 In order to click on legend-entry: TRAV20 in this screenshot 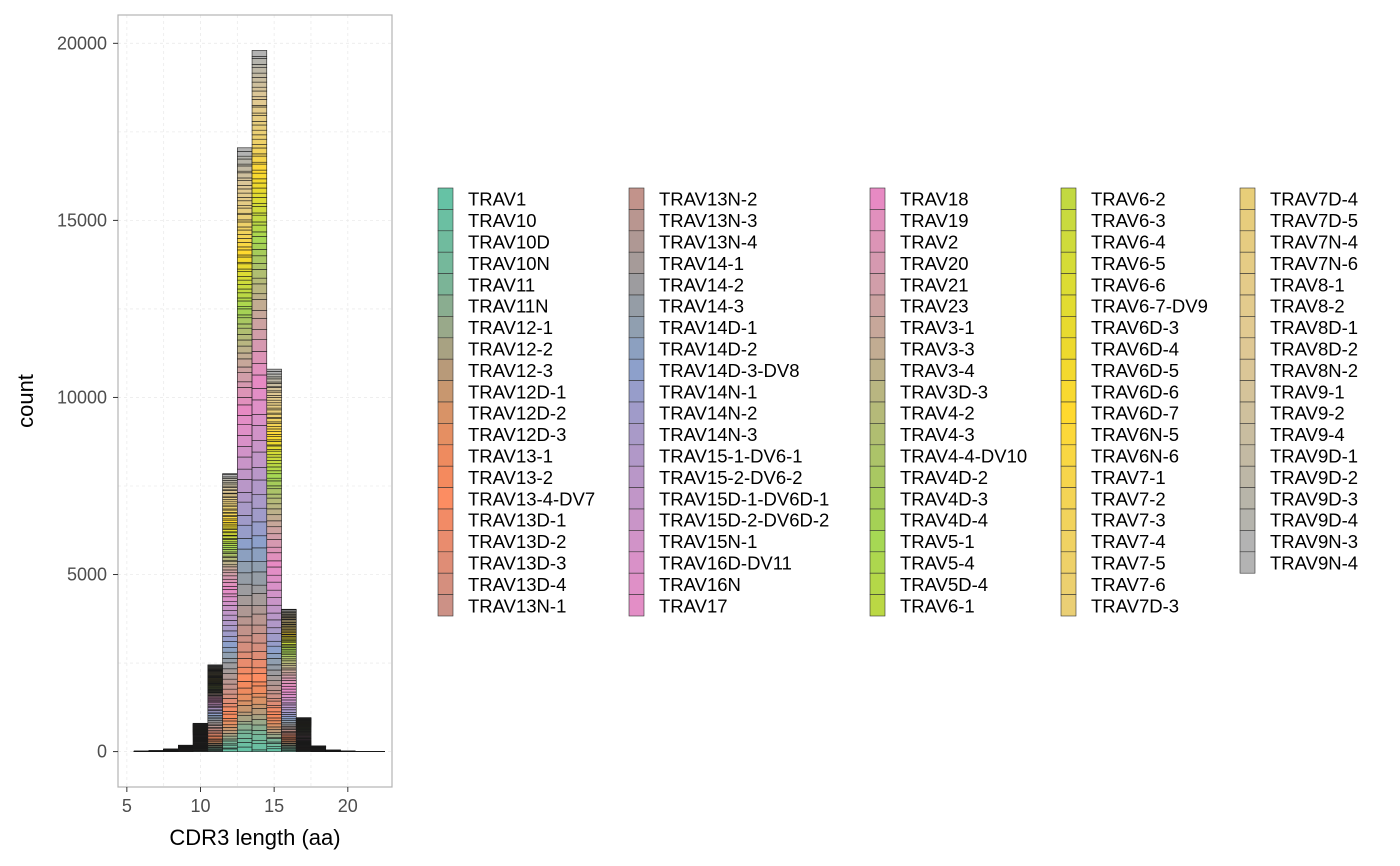, I will do `click(919, 262)`.